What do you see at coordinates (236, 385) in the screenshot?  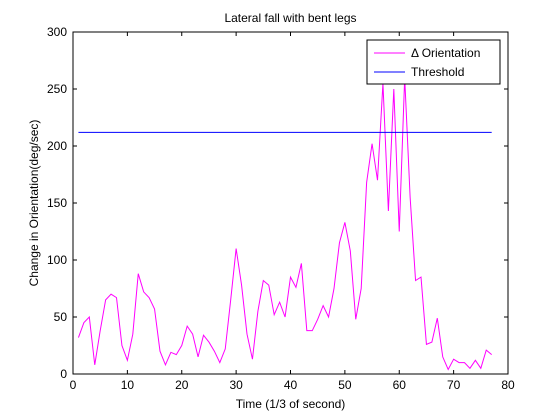 I see `x-tick-label: 30` at bounding box center [236, 385].